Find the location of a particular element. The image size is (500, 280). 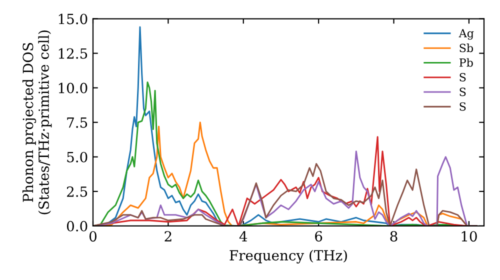

y-axis-title: Phonon projected DOS (States/THz·primitive cell) is located at coordinates (37, 122).